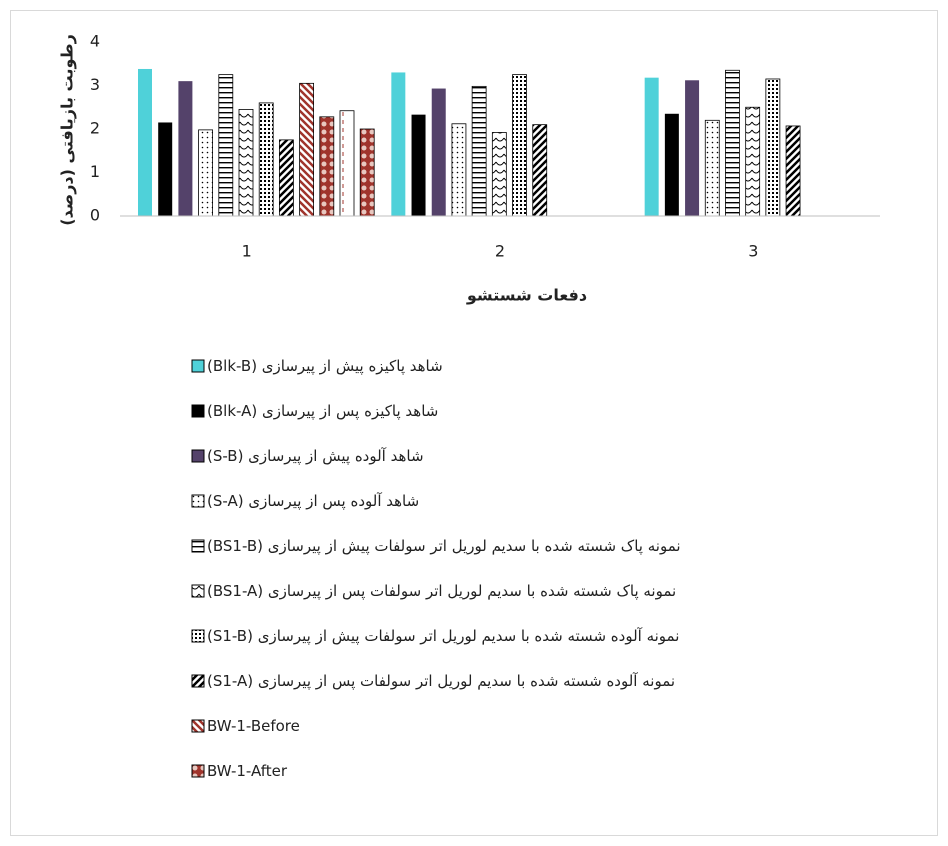 The width and height of the screenshot is (948, 846). Describe the element at coordinates (315, 456) in the screenshot. I see `legend-label: شاهد آلوده پیش از پیرسازی (S-B)` at that location.